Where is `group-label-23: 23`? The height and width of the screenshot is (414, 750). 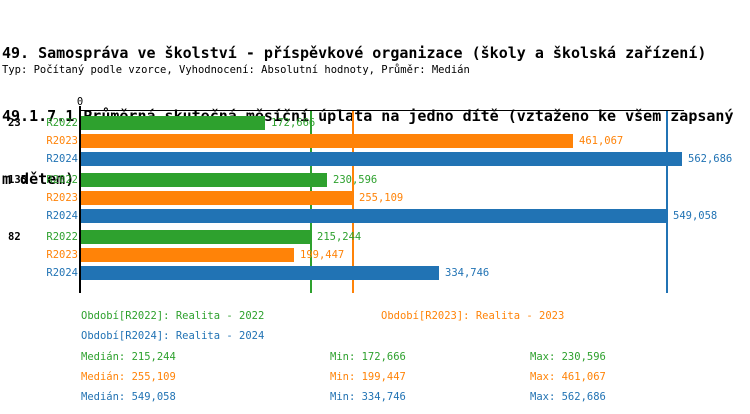 group-label-23: 23 is located at coordinates (14, 123).